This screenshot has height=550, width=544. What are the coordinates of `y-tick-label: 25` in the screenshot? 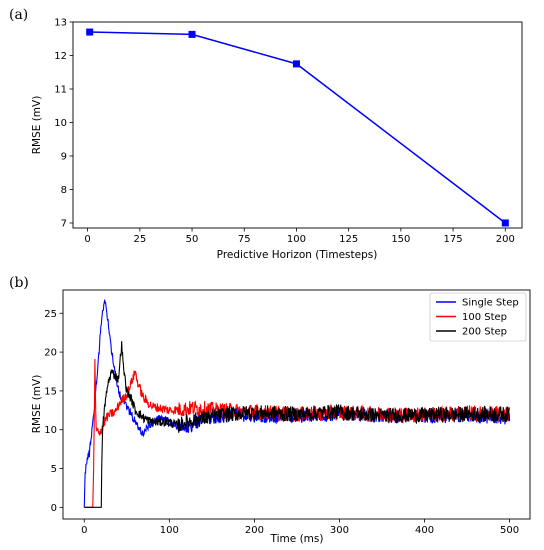 It's located at (50, 314).